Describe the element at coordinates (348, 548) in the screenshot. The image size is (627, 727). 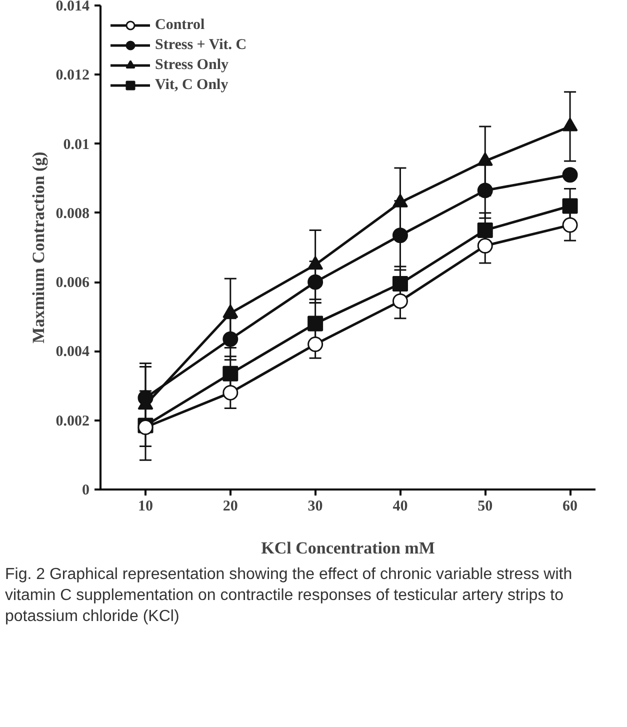
I see `x-axis-title: KCl Concentration mM` at that location.